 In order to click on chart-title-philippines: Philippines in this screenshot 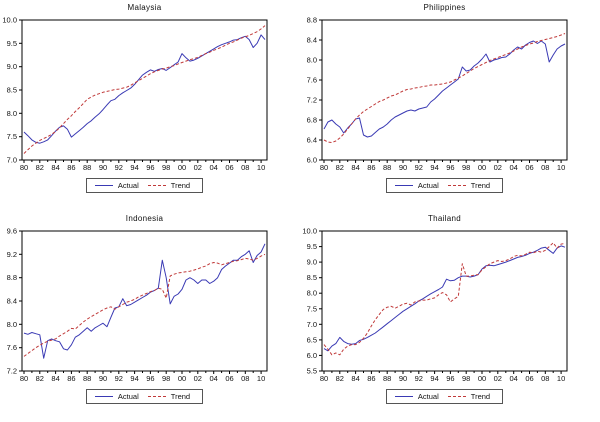, I will do `click(444, 7)`.